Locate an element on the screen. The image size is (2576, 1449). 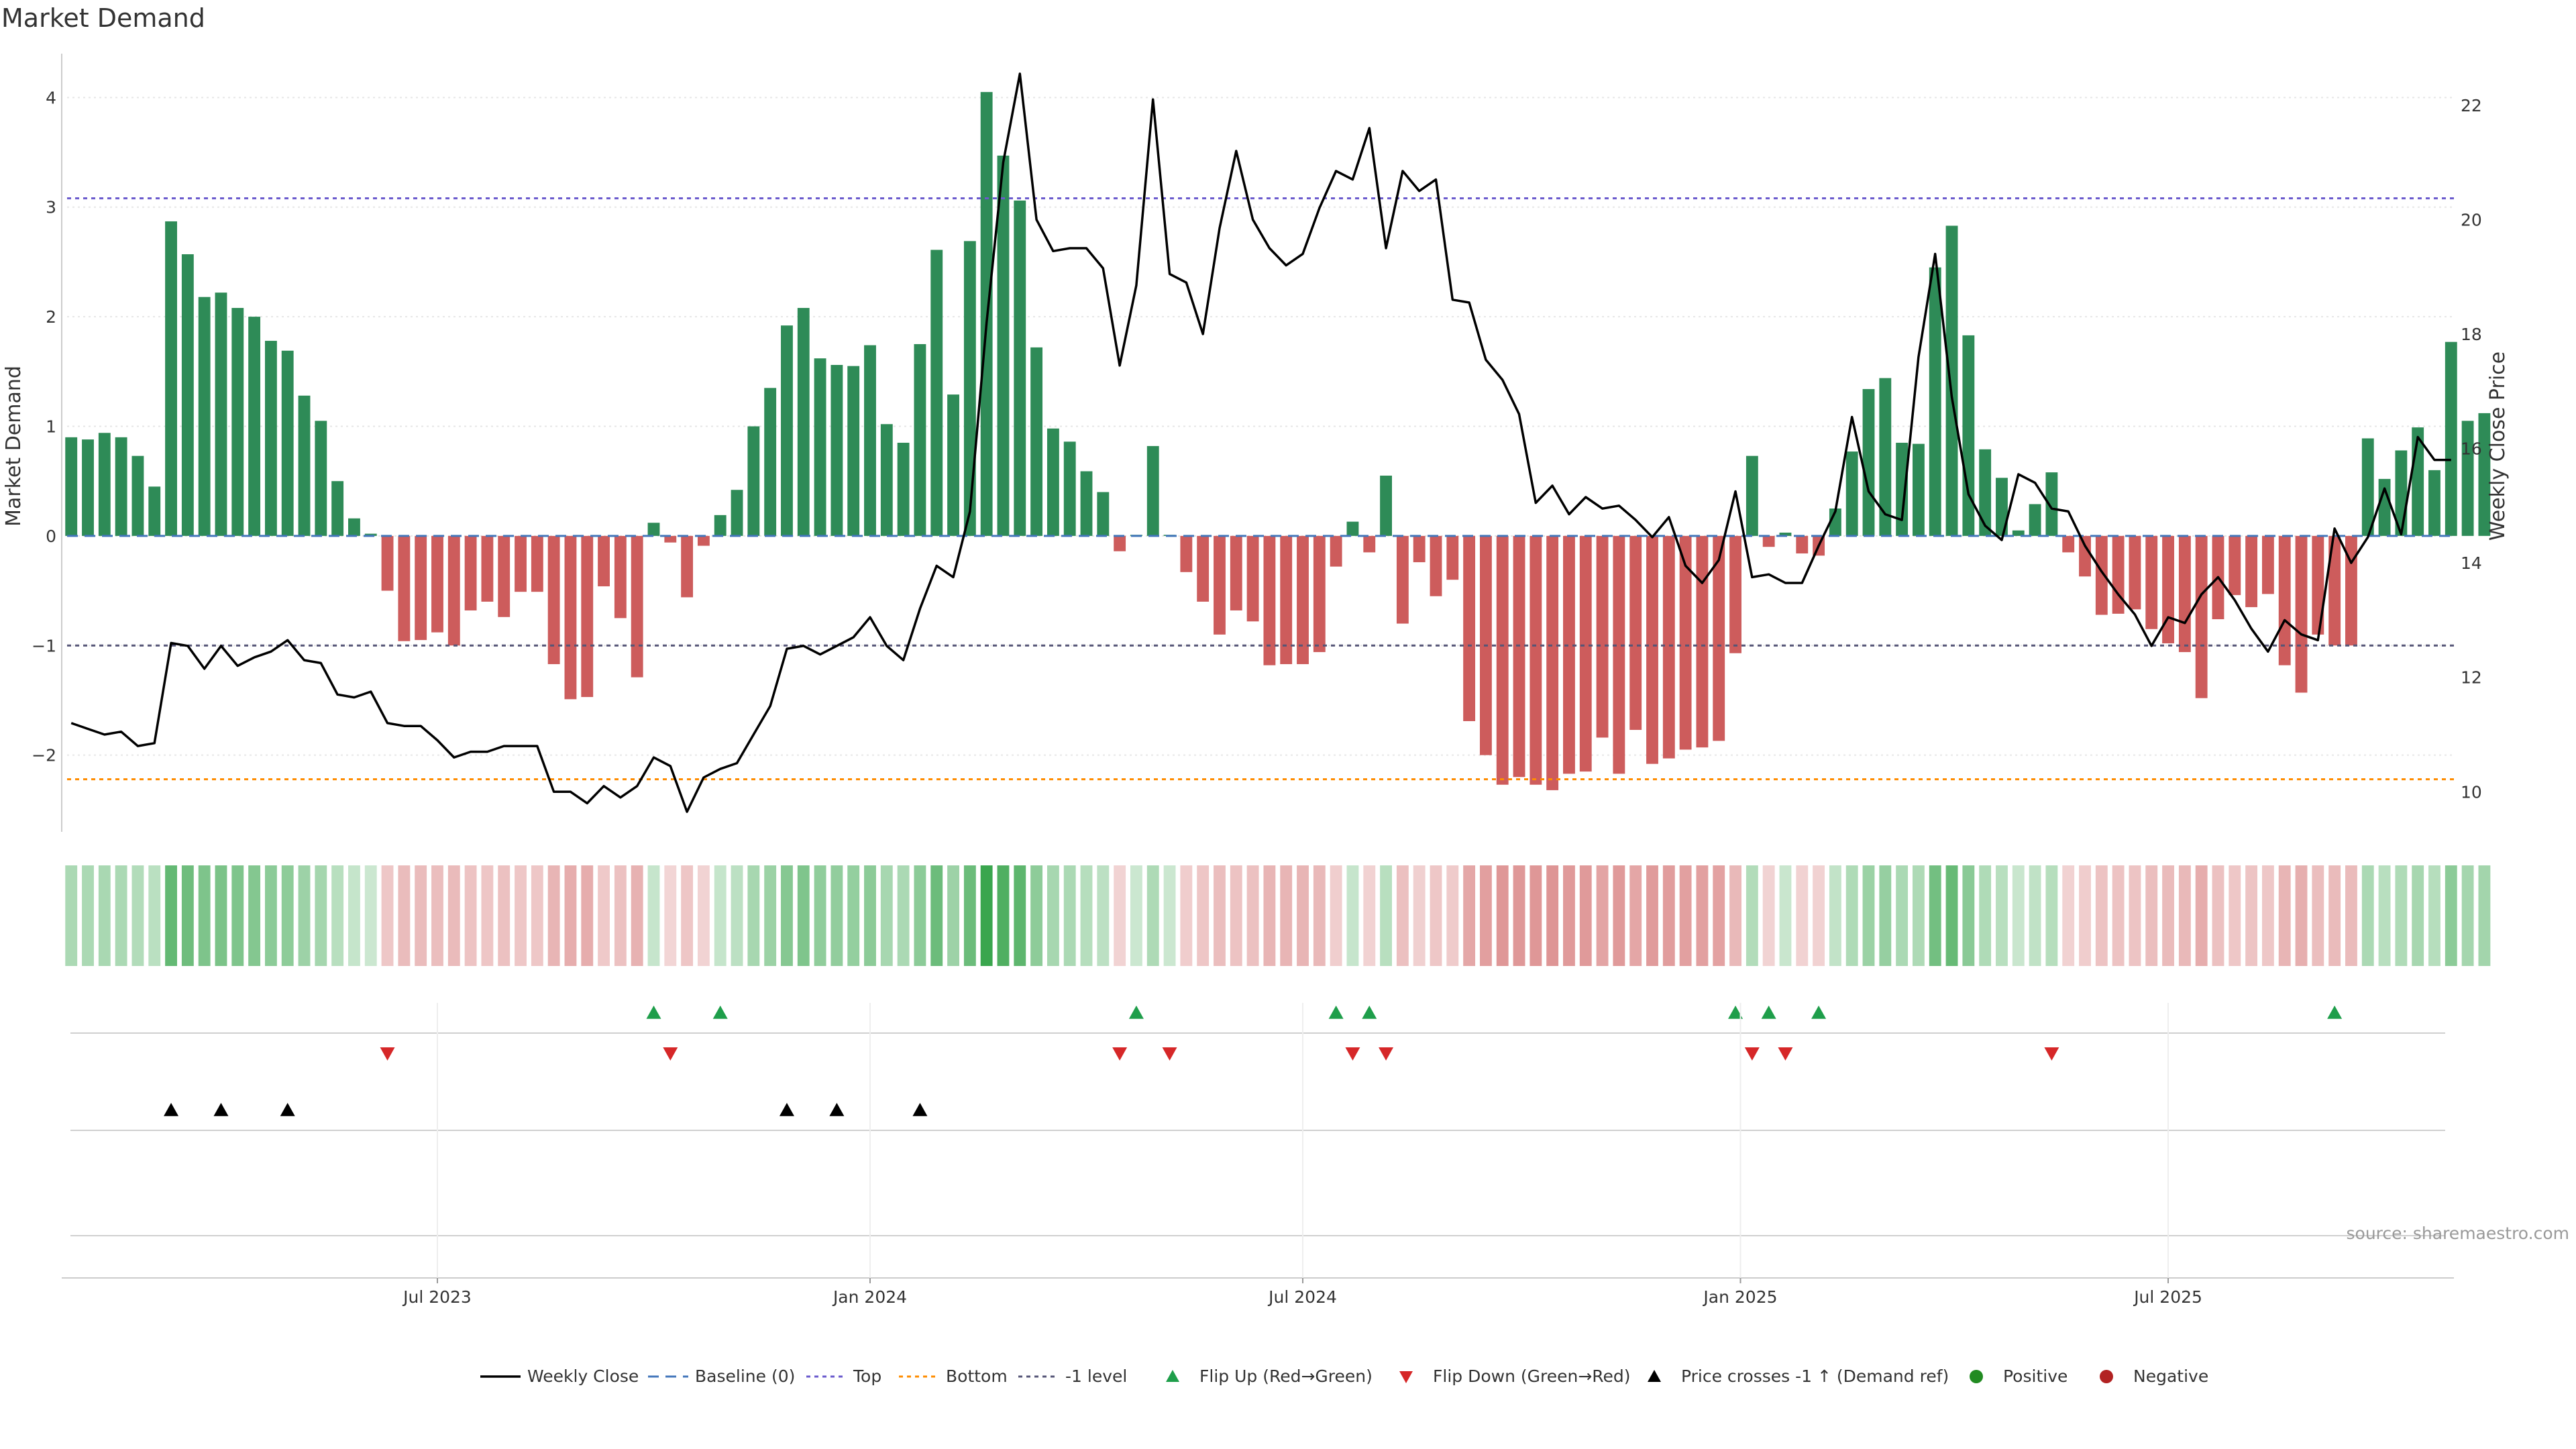
y-tick-label: 3 is located at coordinates (51, 207).